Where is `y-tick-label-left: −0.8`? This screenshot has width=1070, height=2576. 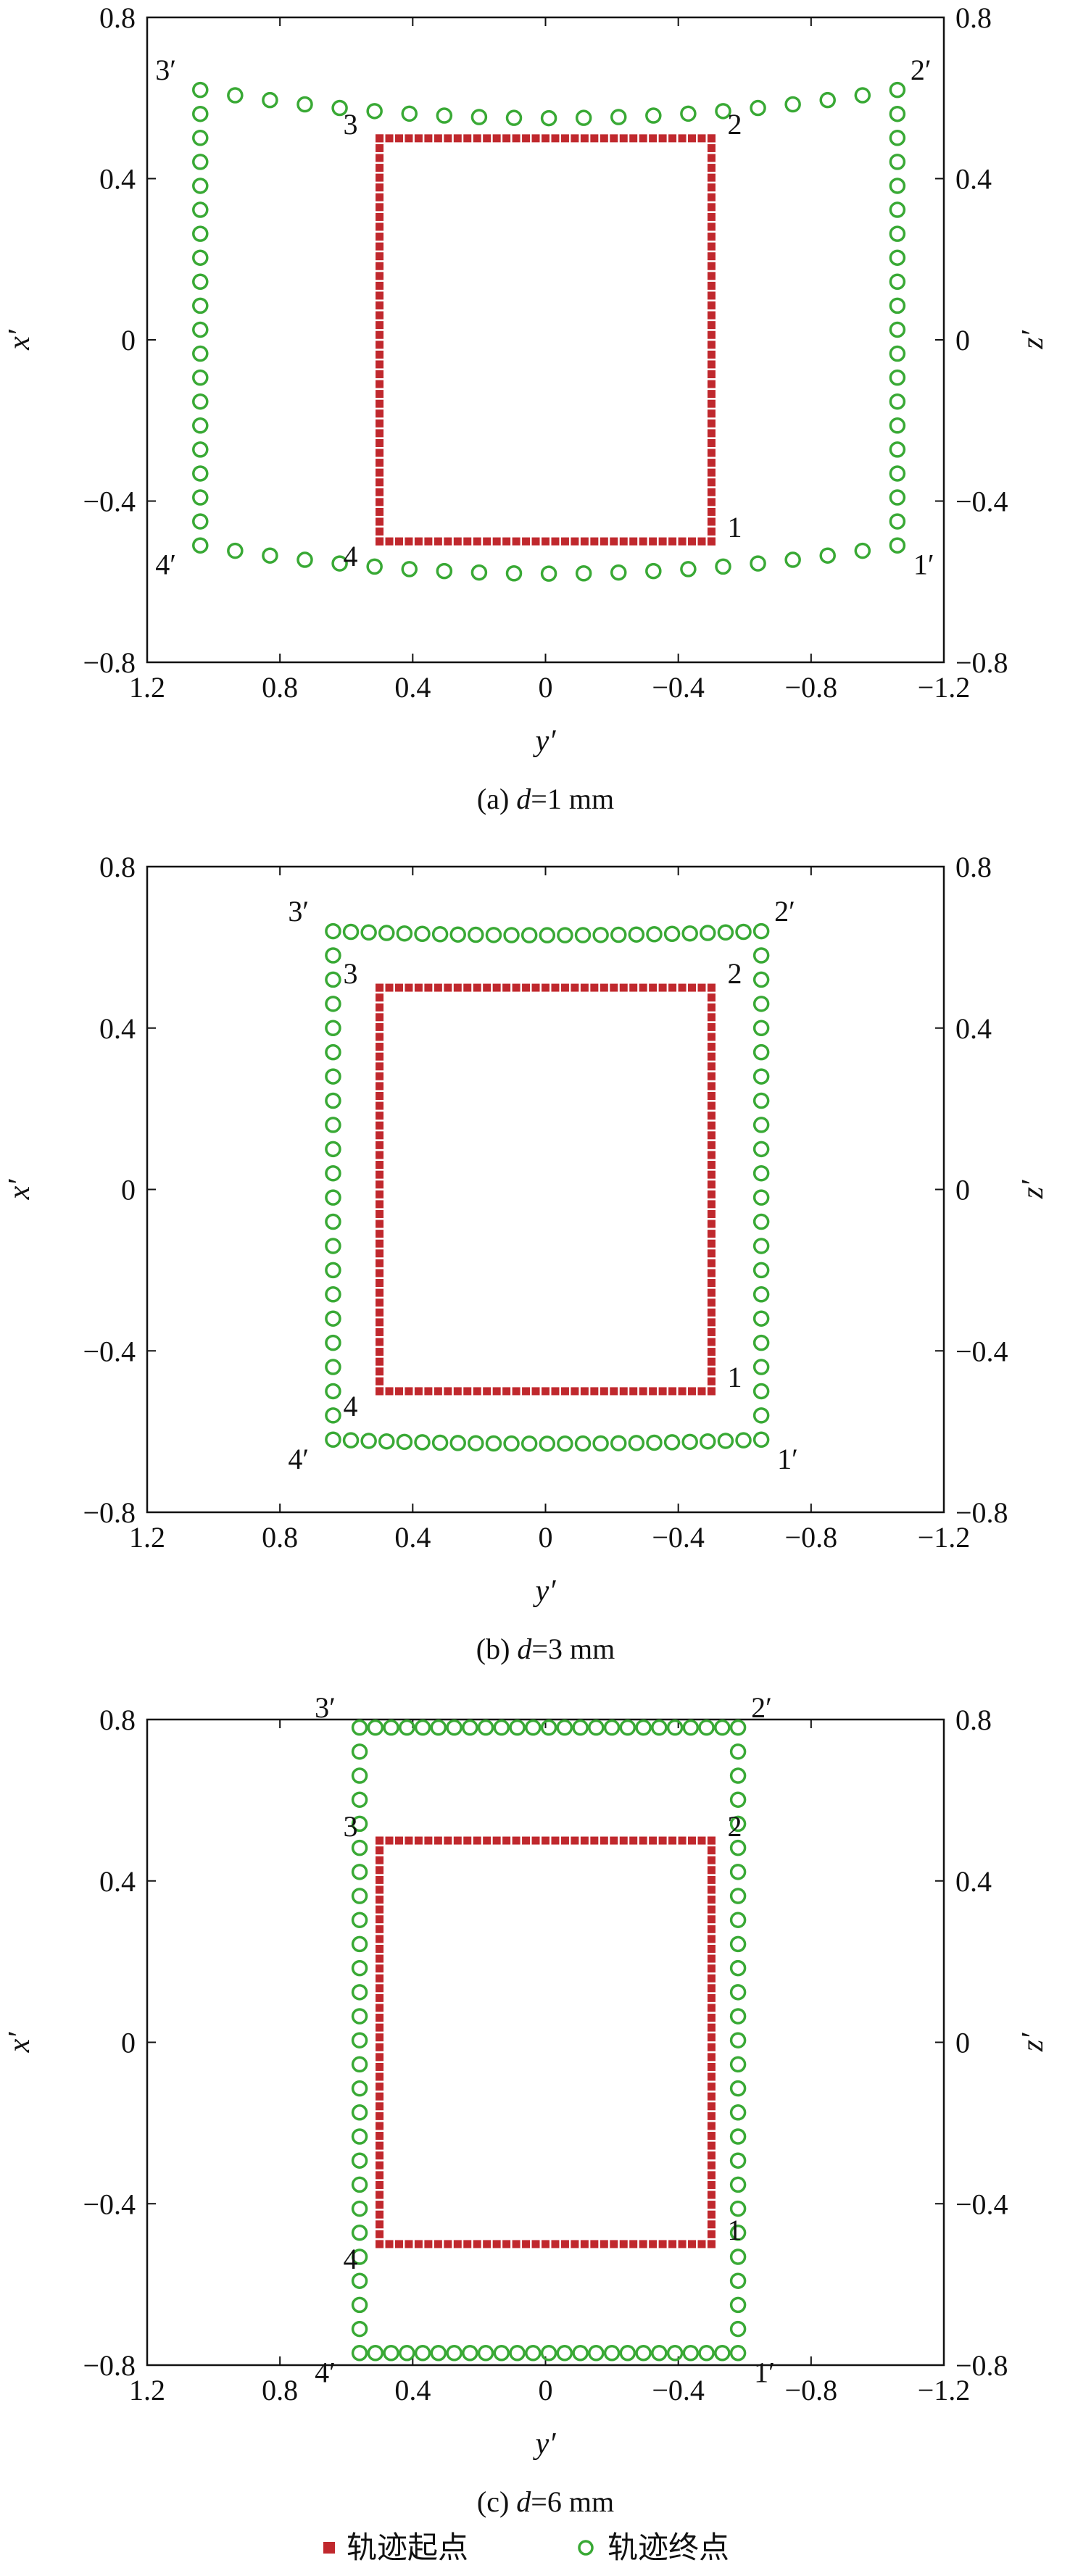
y-tick-label-left: −0.8 is located at coordinates (109, 2365).